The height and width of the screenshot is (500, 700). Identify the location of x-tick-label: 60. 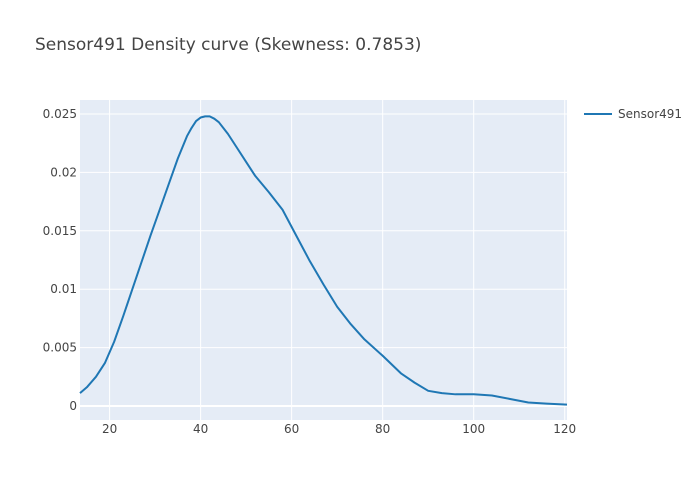
(291, 429).